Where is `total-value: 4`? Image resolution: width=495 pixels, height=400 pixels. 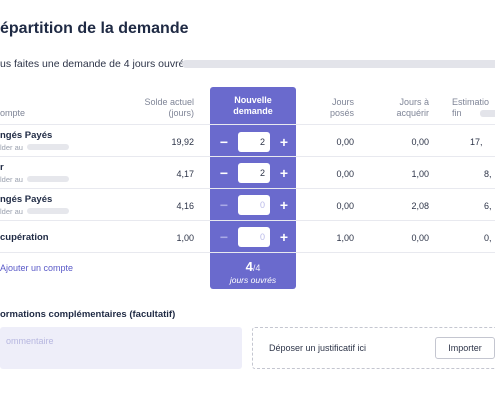 total-value: 4 is located at coordinates (249, 266).